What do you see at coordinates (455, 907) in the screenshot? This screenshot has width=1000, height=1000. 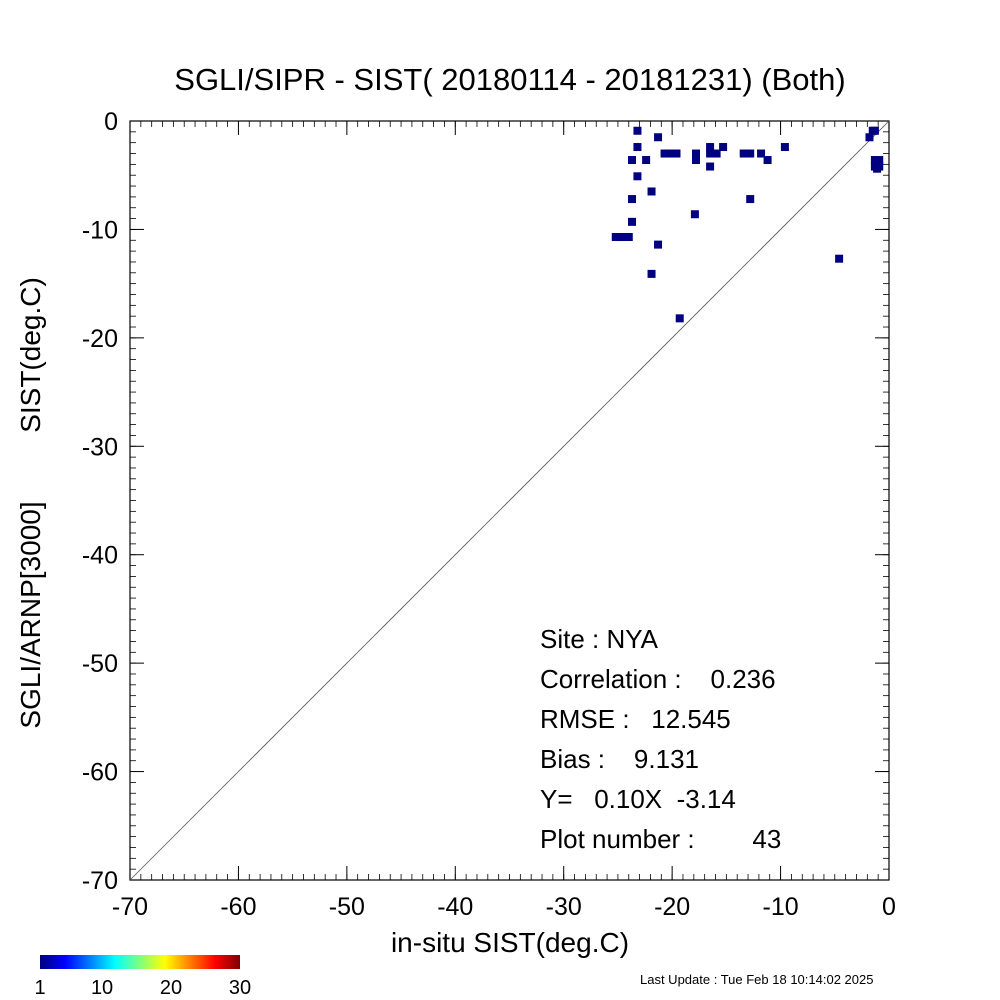 I see `x-tick-label: -40` at bounding box center [455, 907].